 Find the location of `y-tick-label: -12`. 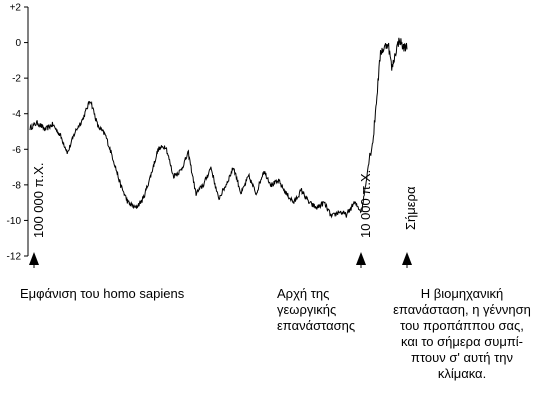

y-tick-label: -12 is located at coordinates (14, 257).